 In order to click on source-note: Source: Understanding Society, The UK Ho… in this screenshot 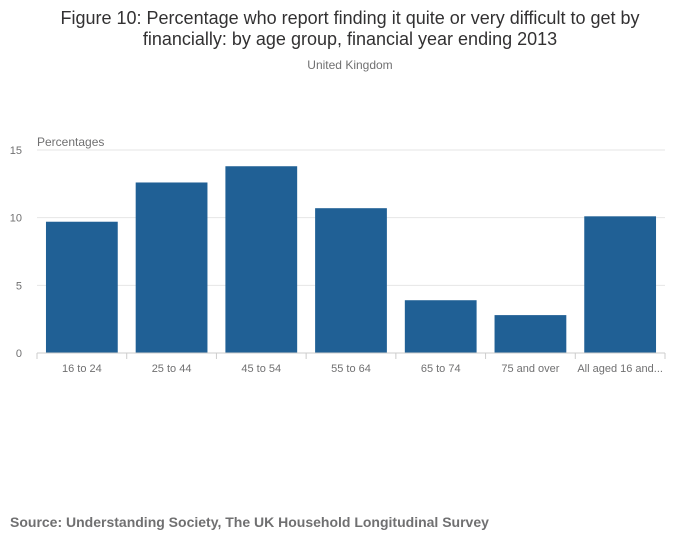, I will do `click(249, 522)`.